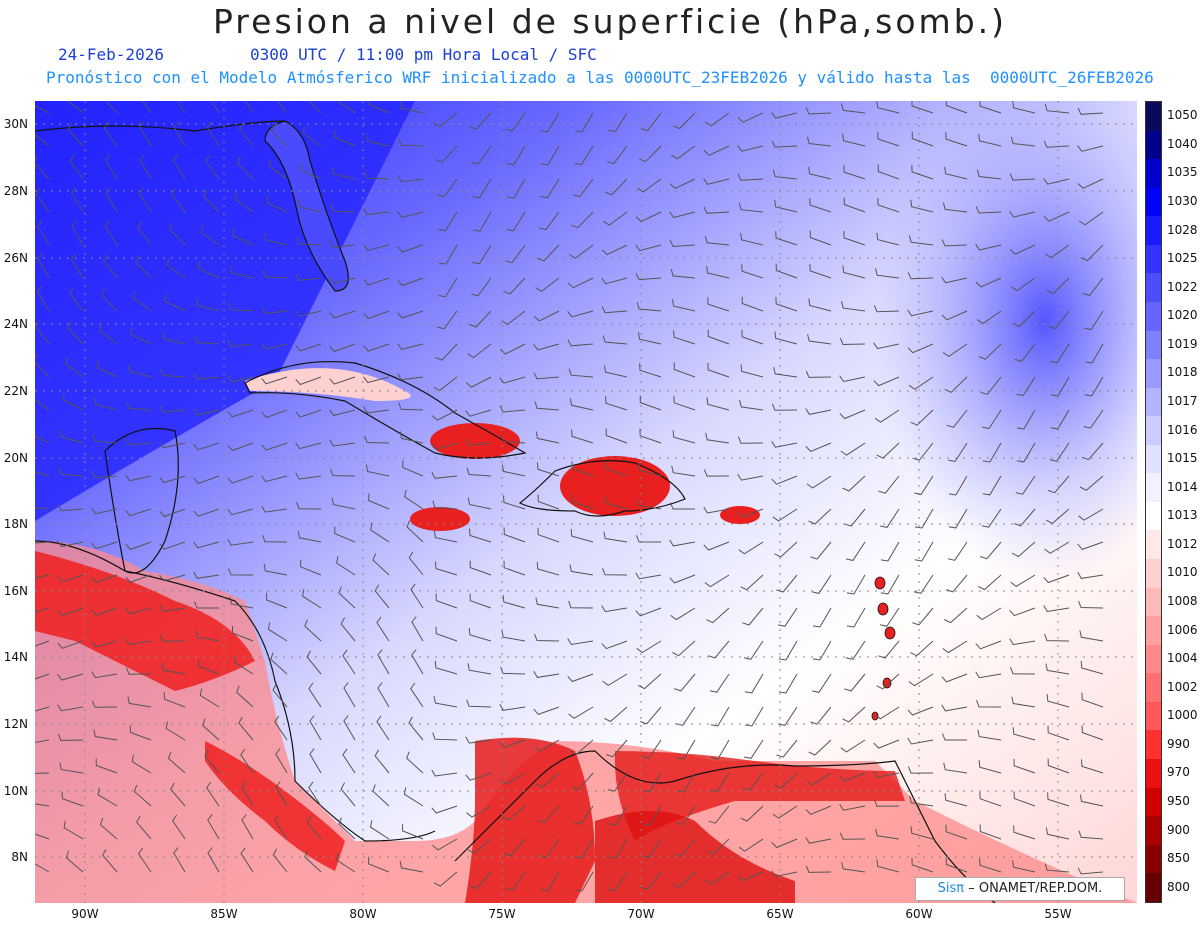 This screenshot has height=927, width=1200. What do you see at coordinates (919, 914) in the screenshot?
I see `lon-label: 60W` at bounding box center [919, 914].